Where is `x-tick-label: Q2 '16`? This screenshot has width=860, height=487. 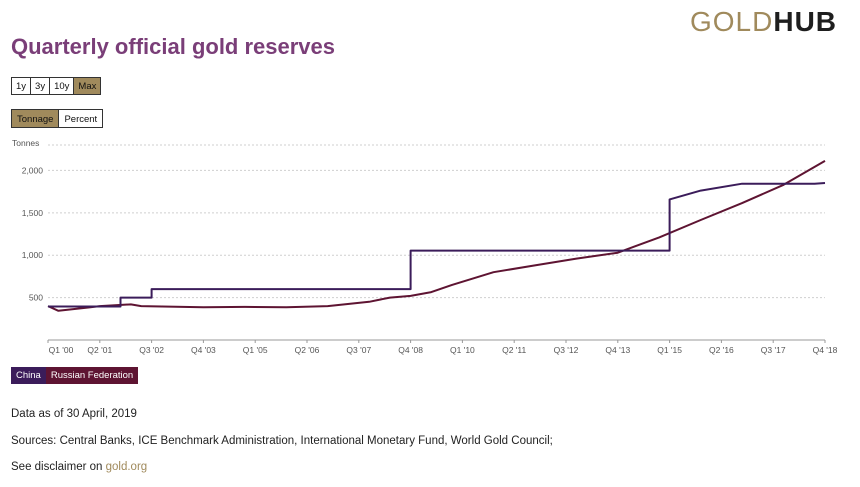
x-tick-label: Q2 '16 is located at coordinates (721, 350).